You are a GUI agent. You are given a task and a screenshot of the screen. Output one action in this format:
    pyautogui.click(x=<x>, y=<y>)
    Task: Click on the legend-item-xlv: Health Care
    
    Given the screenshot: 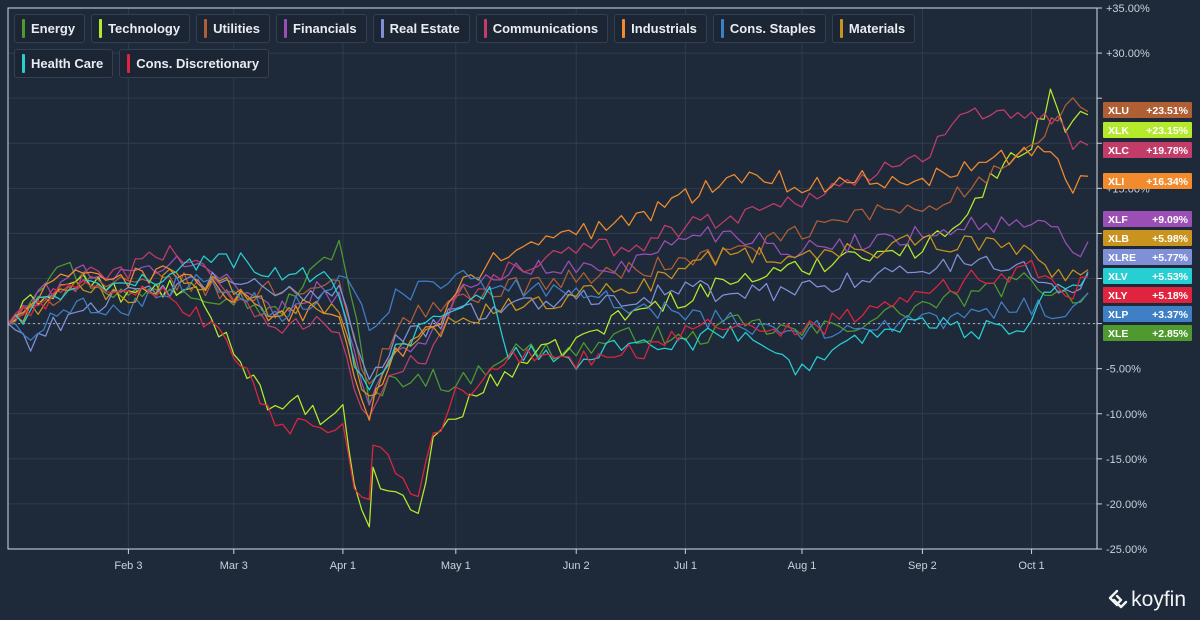 What is the action you would take?
    pyautogui.click(x=64, y=63)
    